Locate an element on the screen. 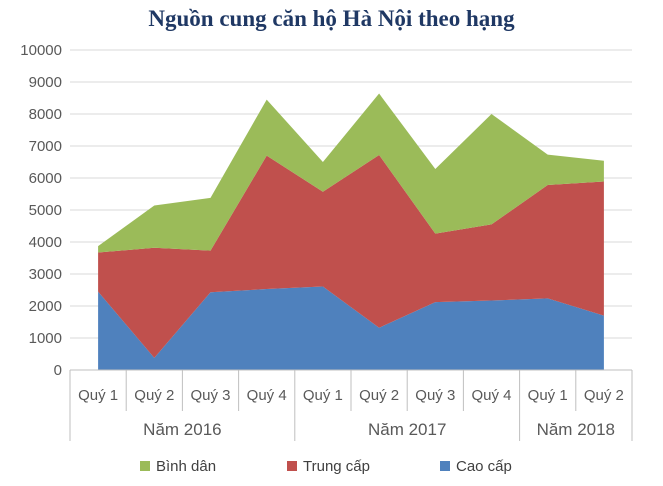  y-tick-label: 7000 is located at coordinates (45, 146).